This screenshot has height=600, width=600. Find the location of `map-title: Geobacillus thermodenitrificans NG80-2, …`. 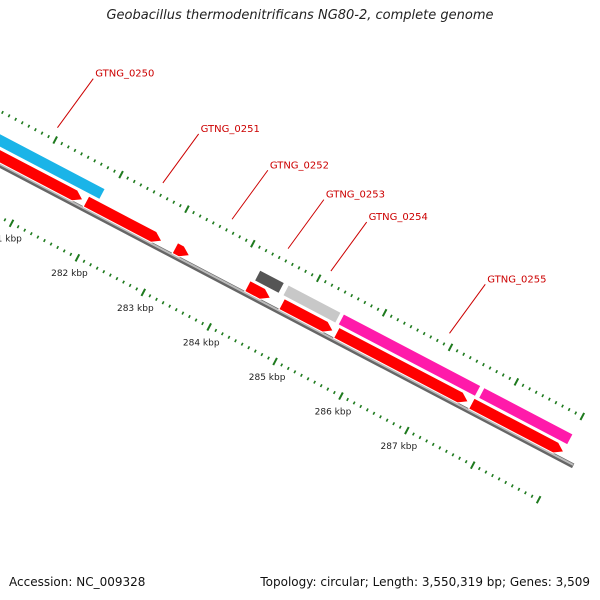

map-title: Geobacillus thermodenitrificans NG80-2, … is located at coordinates (300, 15).